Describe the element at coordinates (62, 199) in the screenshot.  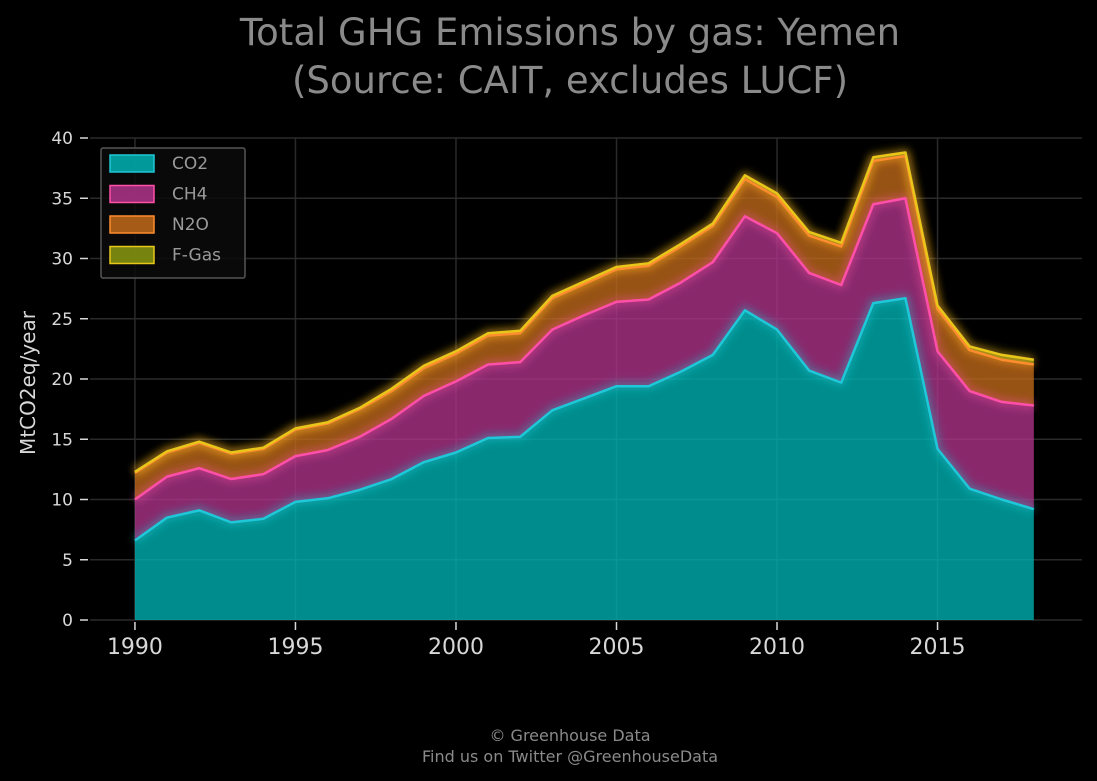
I see `y-tick-label: 35` at that location.